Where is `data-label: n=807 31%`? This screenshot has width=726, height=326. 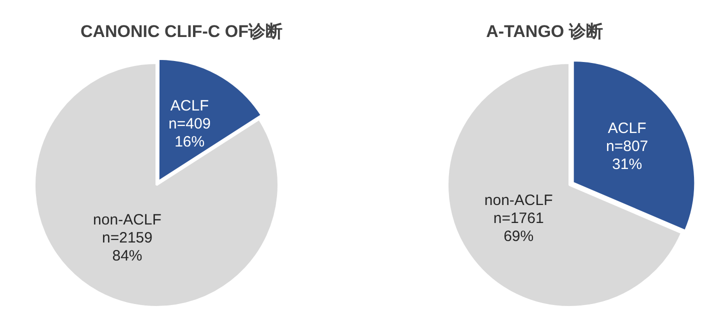 data-label: n=807 31% is located at coordinates (627, 156).